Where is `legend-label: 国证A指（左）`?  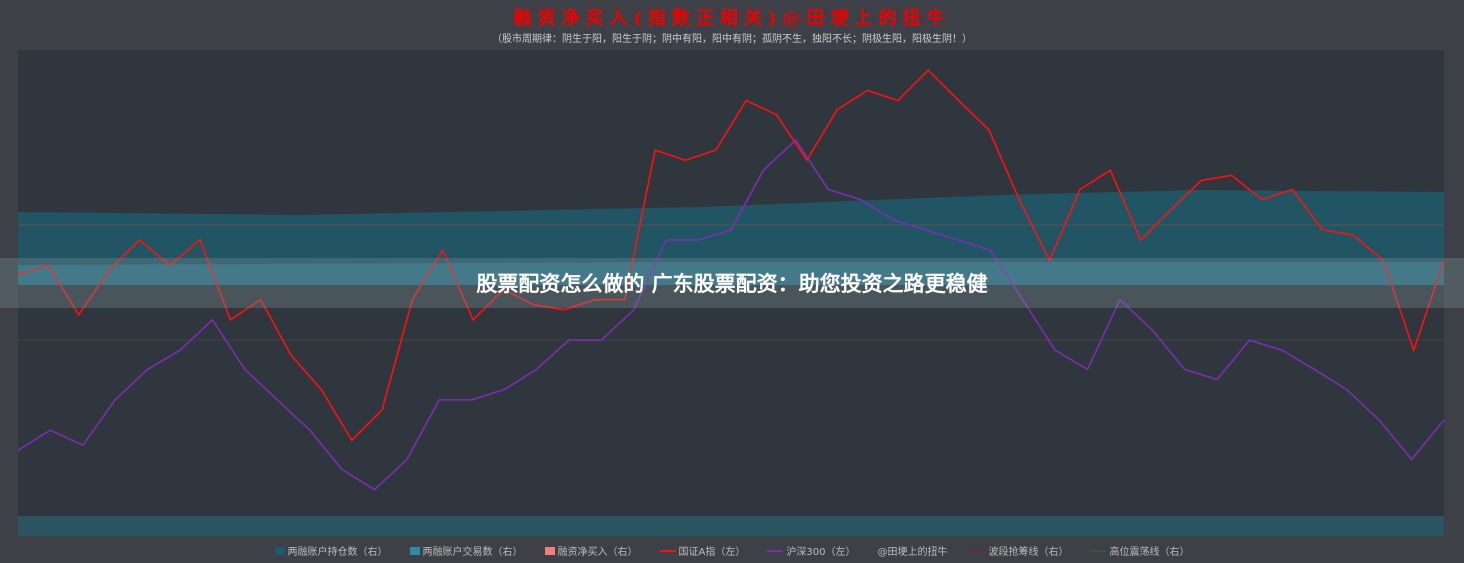
legend-label: 国证A指（左） is located at coordinates (712, 552).